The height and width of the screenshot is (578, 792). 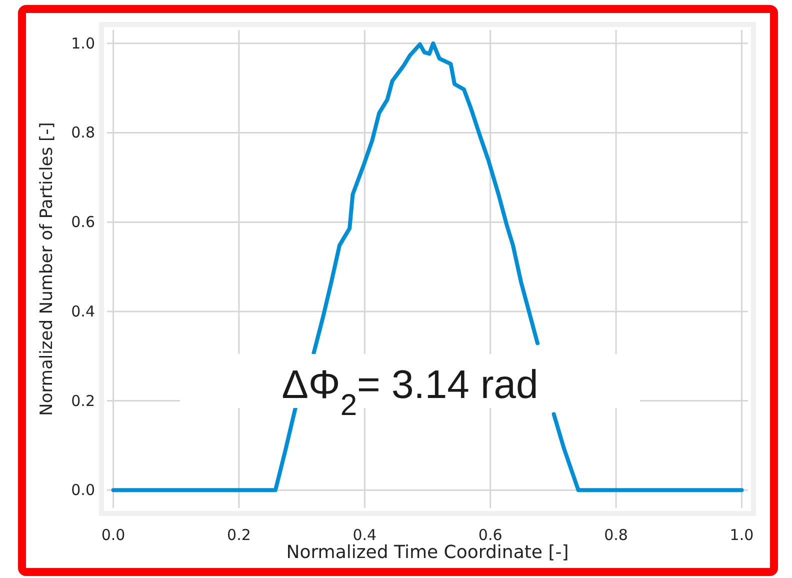 I want to click on x-tick-label: 0.8, so click(x=616, y=535).